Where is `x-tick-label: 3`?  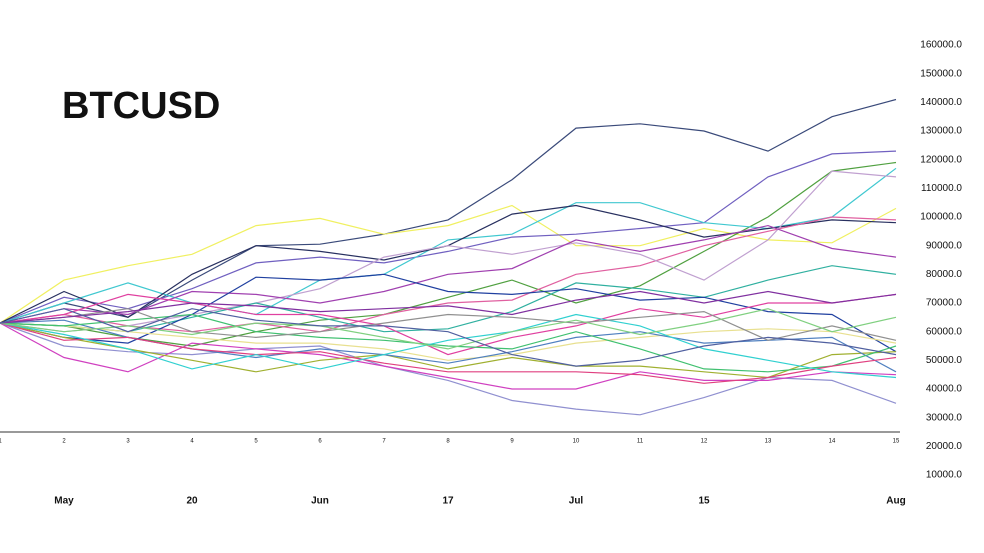 x-tick-label: 3 is located at coordinates (128, 442).